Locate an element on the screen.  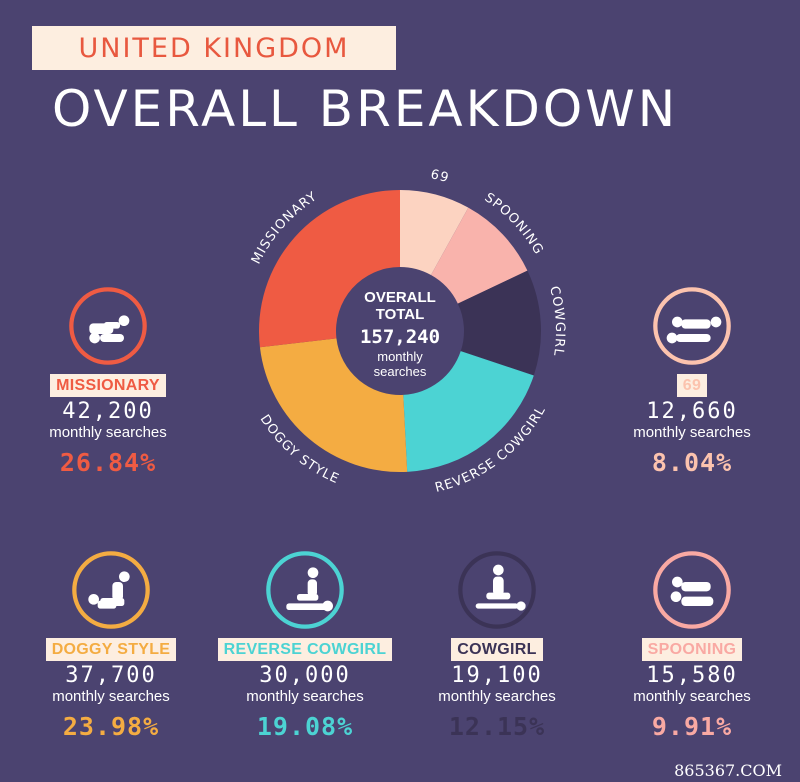
stat-card-69: 69 12,660 monthly searches 8.04% is located at coordinates (692, 381).